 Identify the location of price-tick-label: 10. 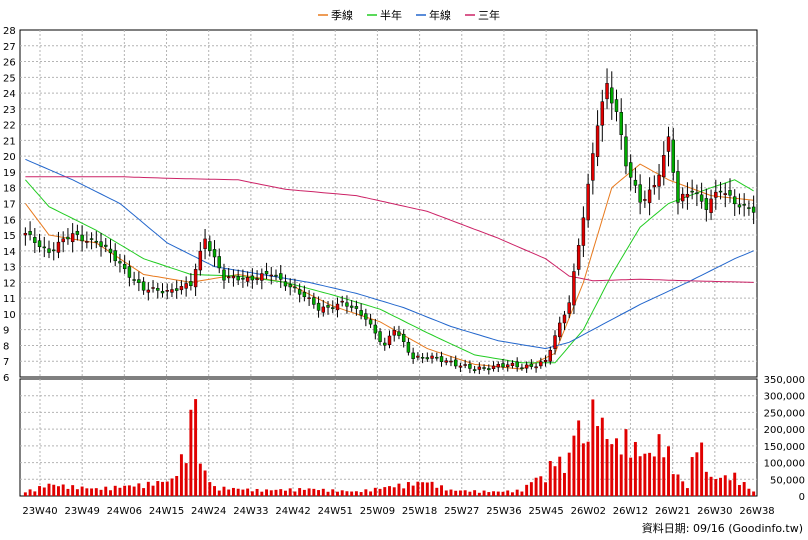
(9, 315).